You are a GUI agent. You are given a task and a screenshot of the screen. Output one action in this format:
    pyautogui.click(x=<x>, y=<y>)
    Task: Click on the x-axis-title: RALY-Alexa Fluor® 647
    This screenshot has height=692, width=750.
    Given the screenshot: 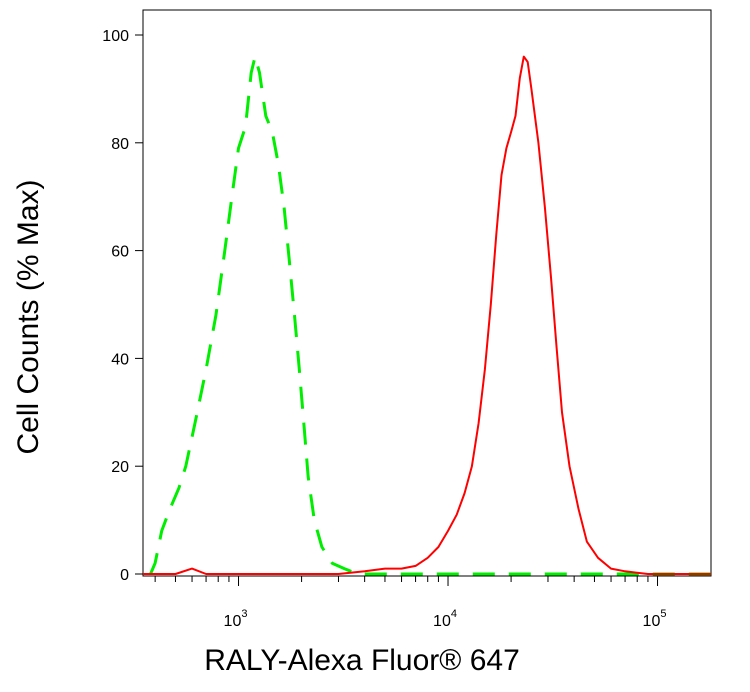 What is the action you would take?
    pyautogui.click(x=362, y=660)
    